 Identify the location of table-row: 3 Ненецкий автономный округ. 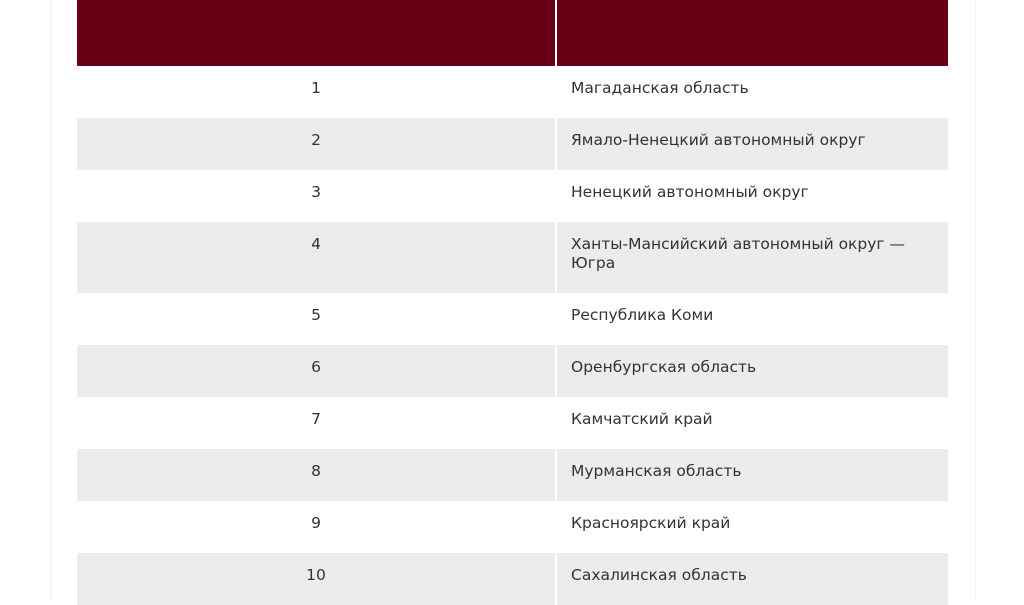
(512, 196).